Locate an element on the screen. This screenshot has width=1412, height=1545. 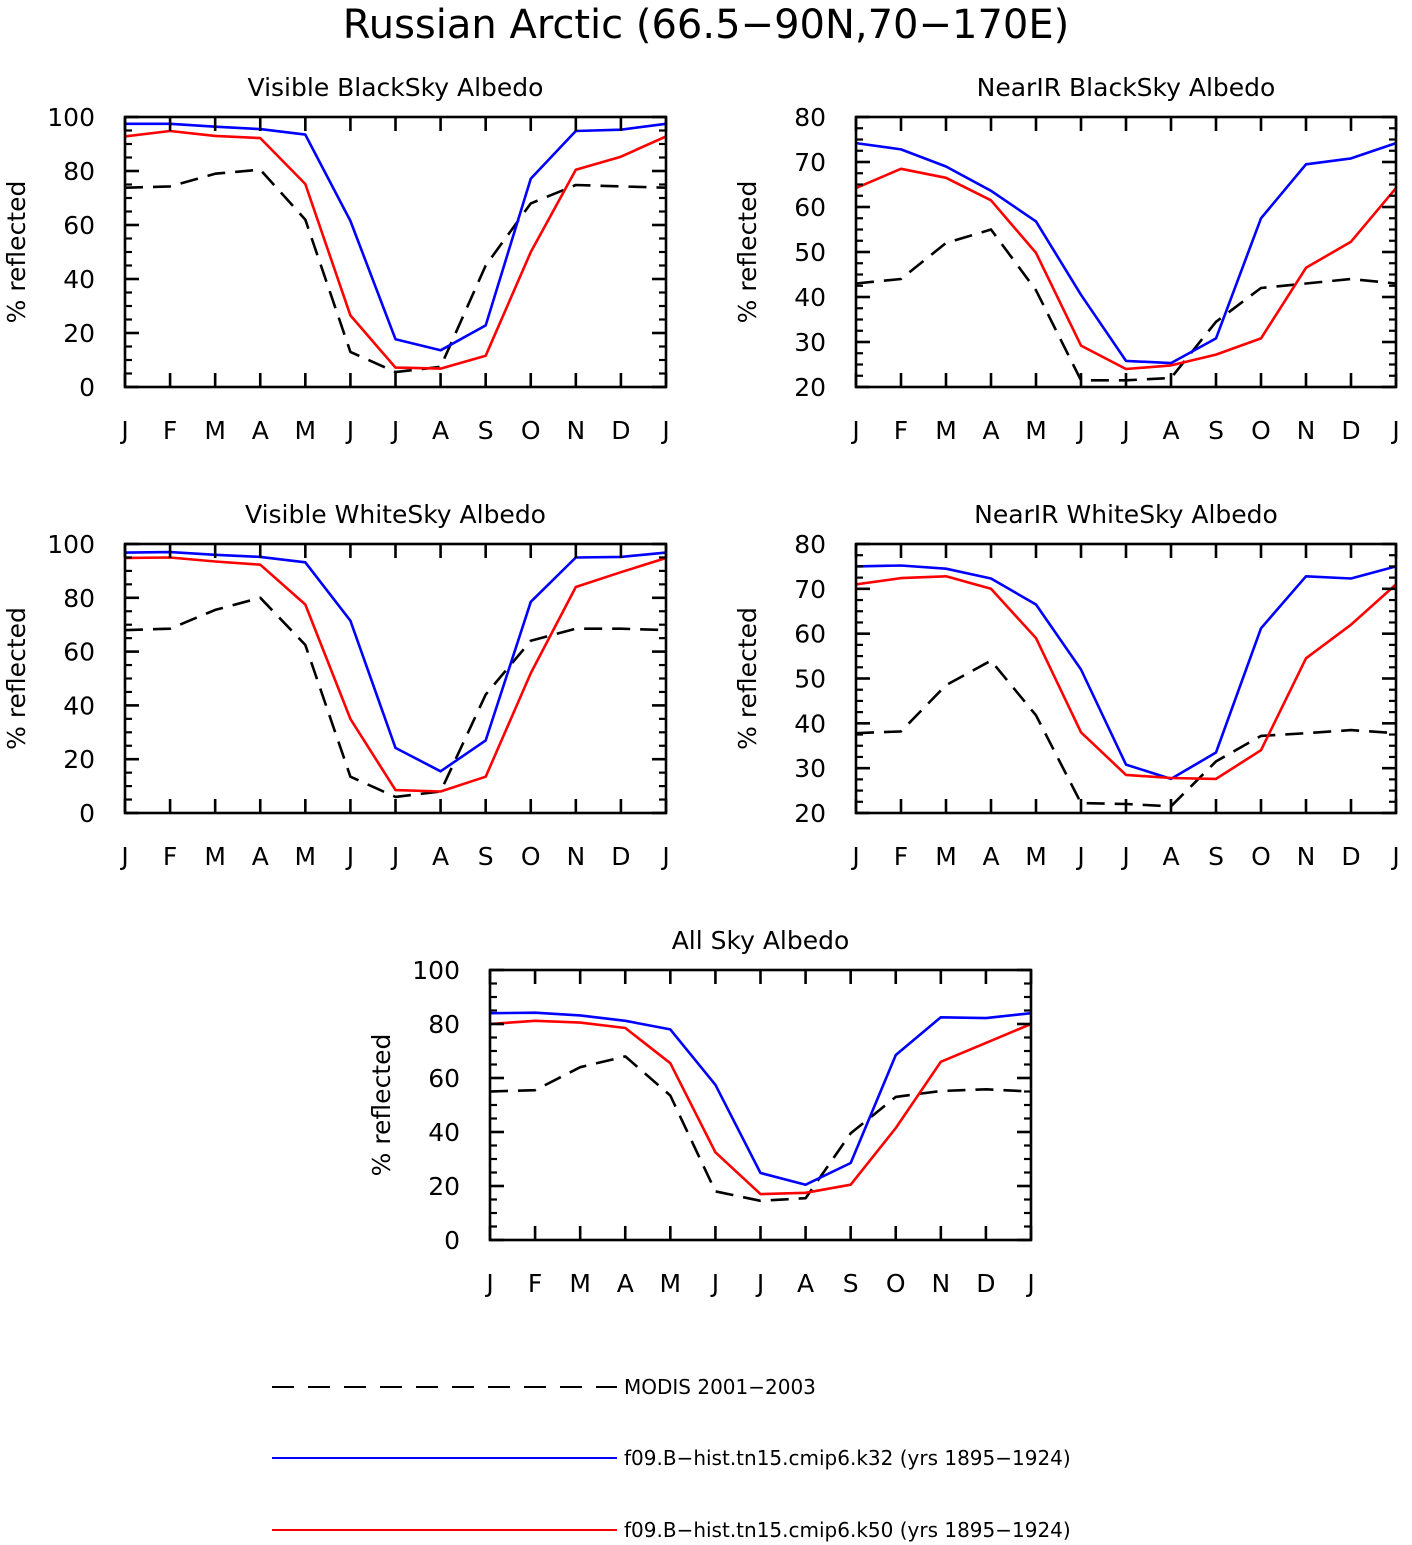
panel-title: NearIR BlackSky Albedo is located at coordinates (1126, 87).